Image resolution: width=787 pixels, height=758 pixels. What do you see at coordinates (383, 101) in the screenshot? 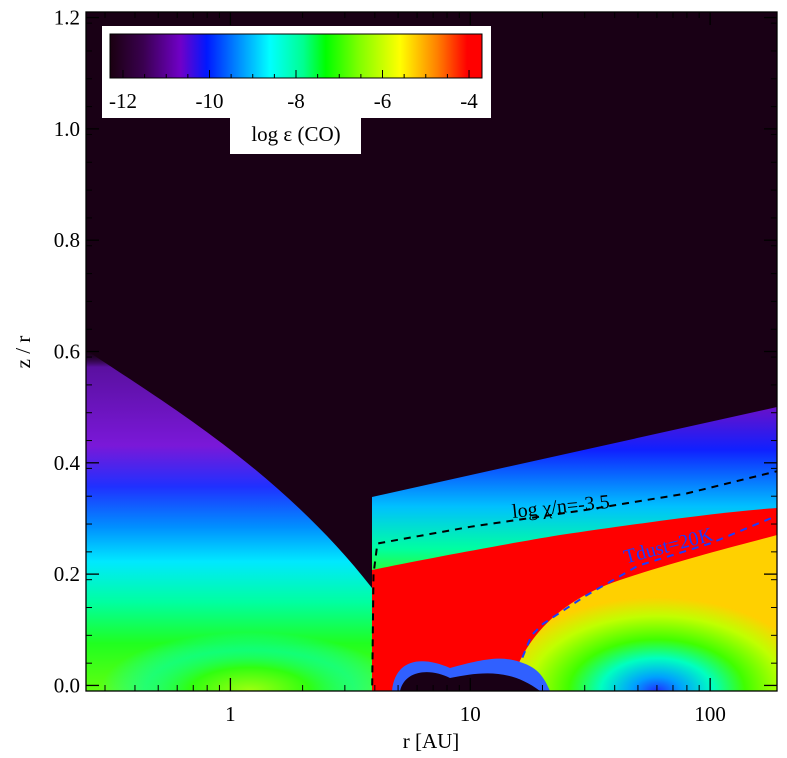
I see `colorbar-tick-label: -6` at bounding box center [383, 101].